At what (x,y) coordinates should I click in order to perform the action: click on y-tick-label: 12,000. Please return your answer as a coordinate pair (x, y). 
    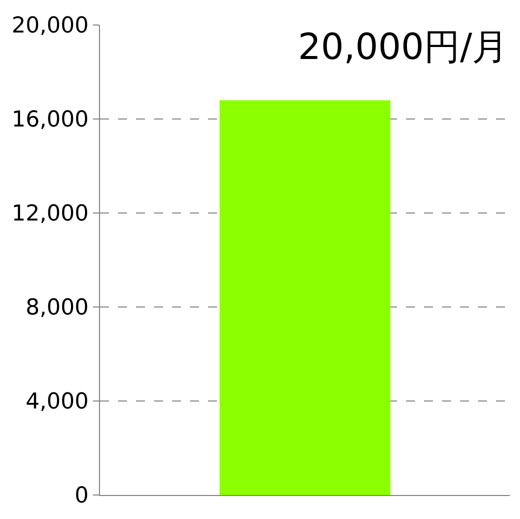
    Looking at the image, I should click on (50, 214).